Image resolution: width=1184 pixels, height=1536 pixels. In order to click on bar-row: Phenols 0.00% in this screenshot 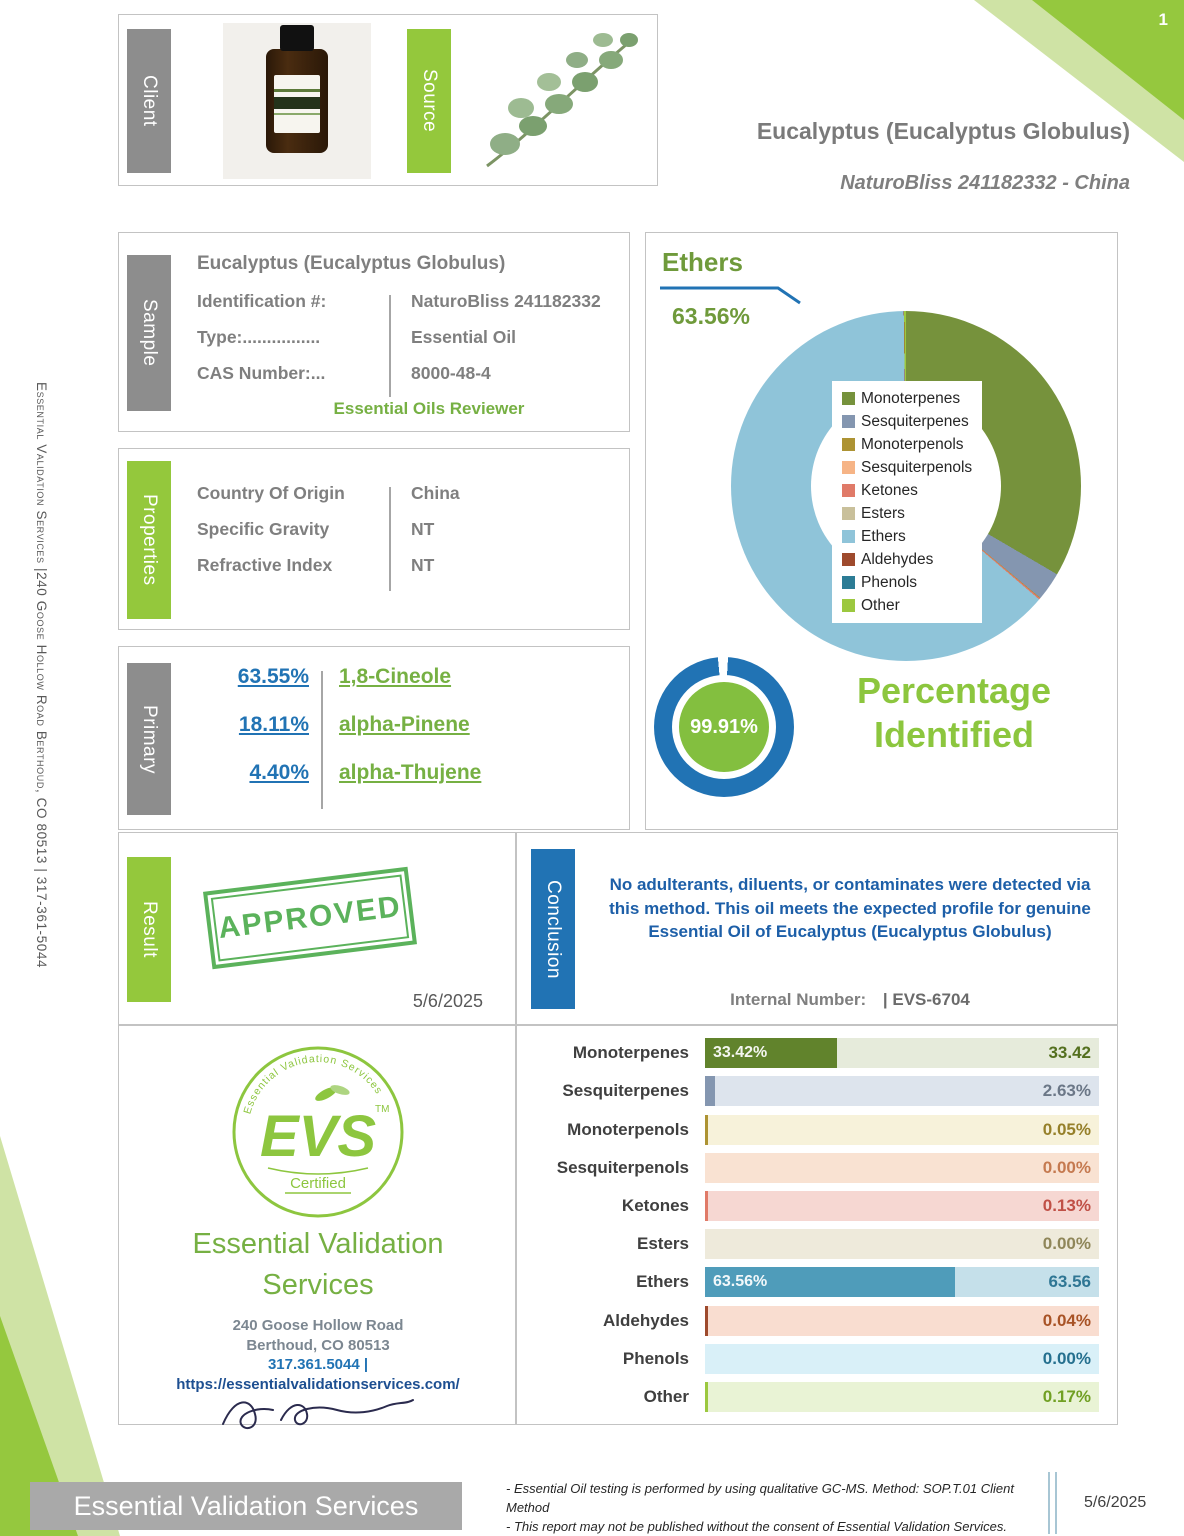, I will do `click(815, 1359)`.